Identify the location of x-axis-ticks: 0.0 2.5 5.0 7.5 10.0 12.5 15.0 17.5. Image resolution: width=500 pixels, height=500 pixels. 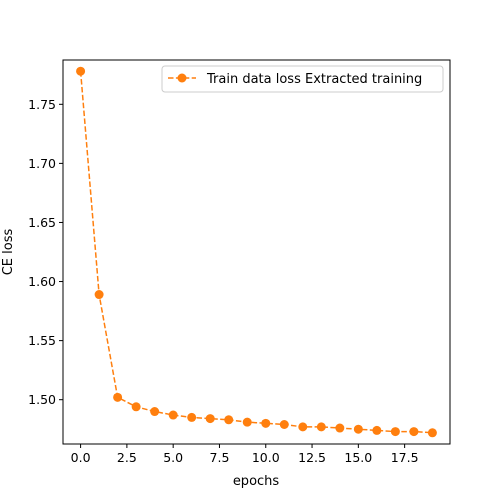
(245, 454).